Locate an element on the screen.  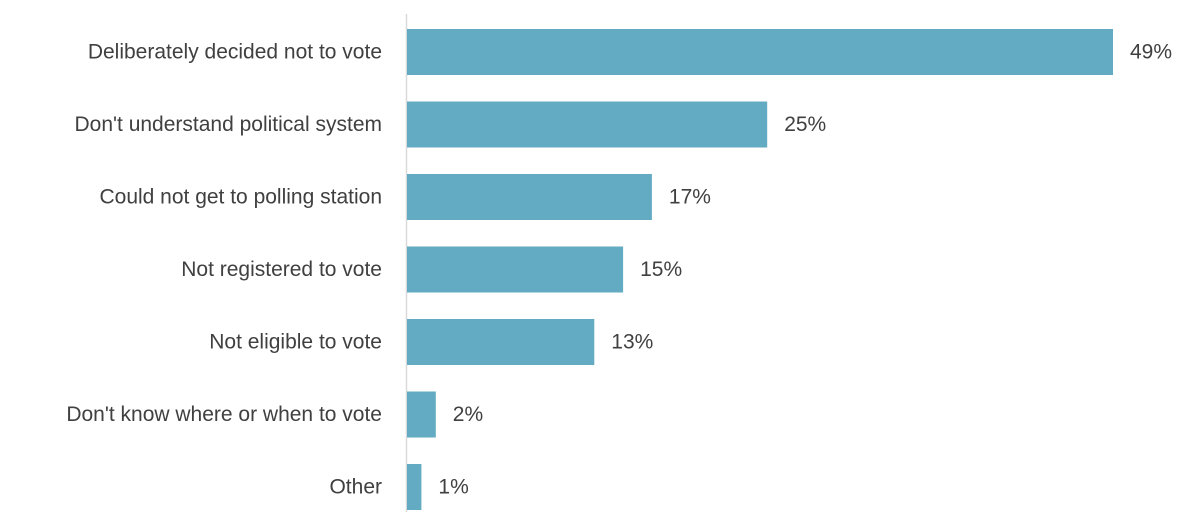
category-label: Could not get to polling station is located at coordinates (240, 197).